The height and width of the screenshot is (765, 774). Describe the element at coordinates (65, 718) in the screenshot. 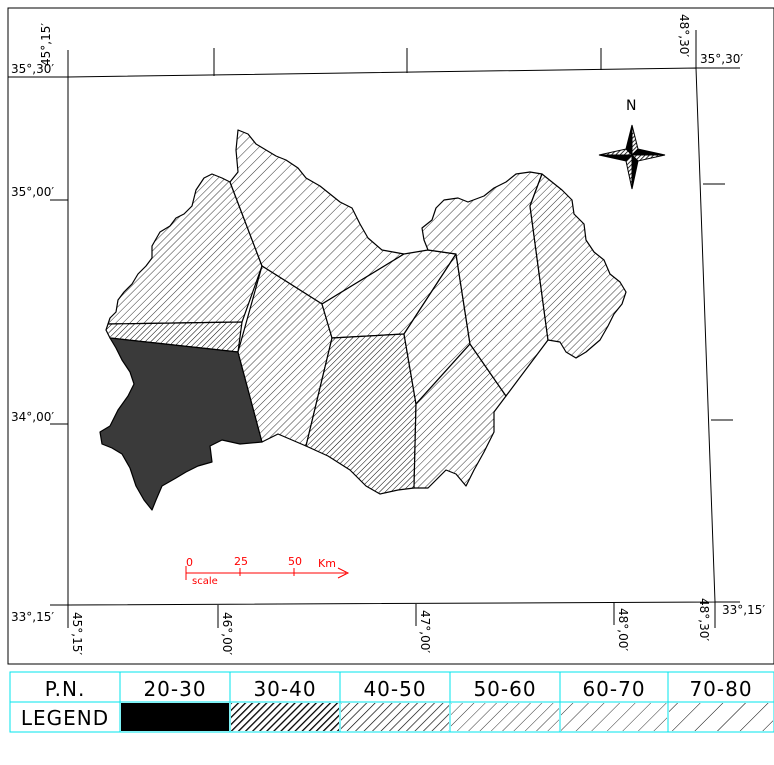

I see `legend-row-label: LEGEND` at that location.